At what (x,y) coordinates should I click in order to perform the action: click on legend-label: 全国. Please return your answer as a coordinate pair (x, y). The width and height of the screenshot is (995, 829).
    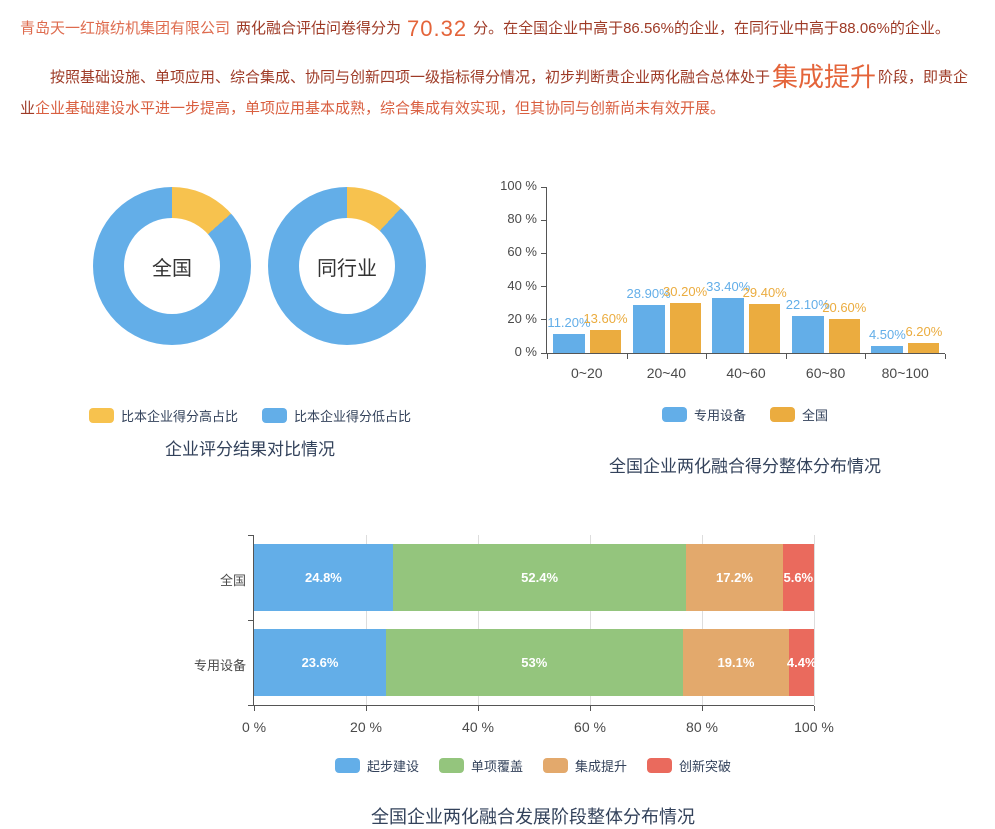
    Looking at the image, I should click on (815, 415).